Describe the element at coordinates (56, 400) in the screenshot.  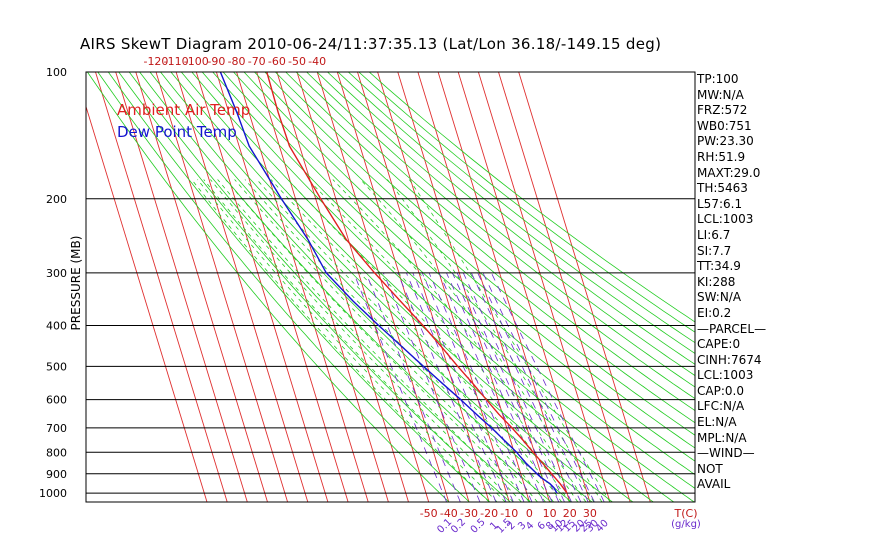
I see `pressure-tick-label: 600` at that location.